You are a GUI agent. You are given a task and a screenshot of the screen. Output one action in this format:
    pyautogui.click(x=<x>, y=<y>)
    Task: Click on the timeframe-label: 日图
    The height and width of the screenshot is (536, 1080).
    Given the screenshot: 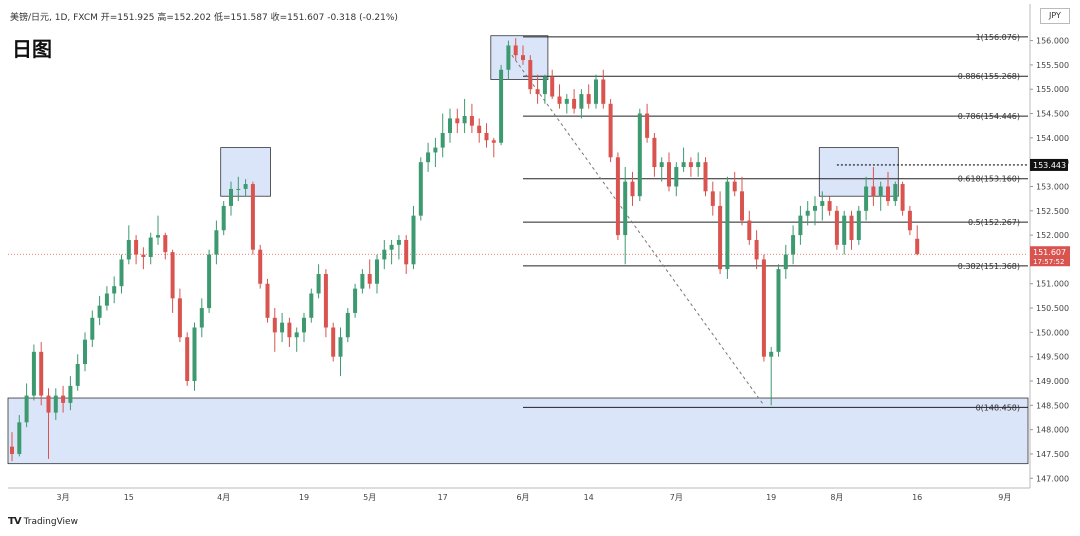 What is the action you would take?
    pyautogui.click(x=32, y=49)
    